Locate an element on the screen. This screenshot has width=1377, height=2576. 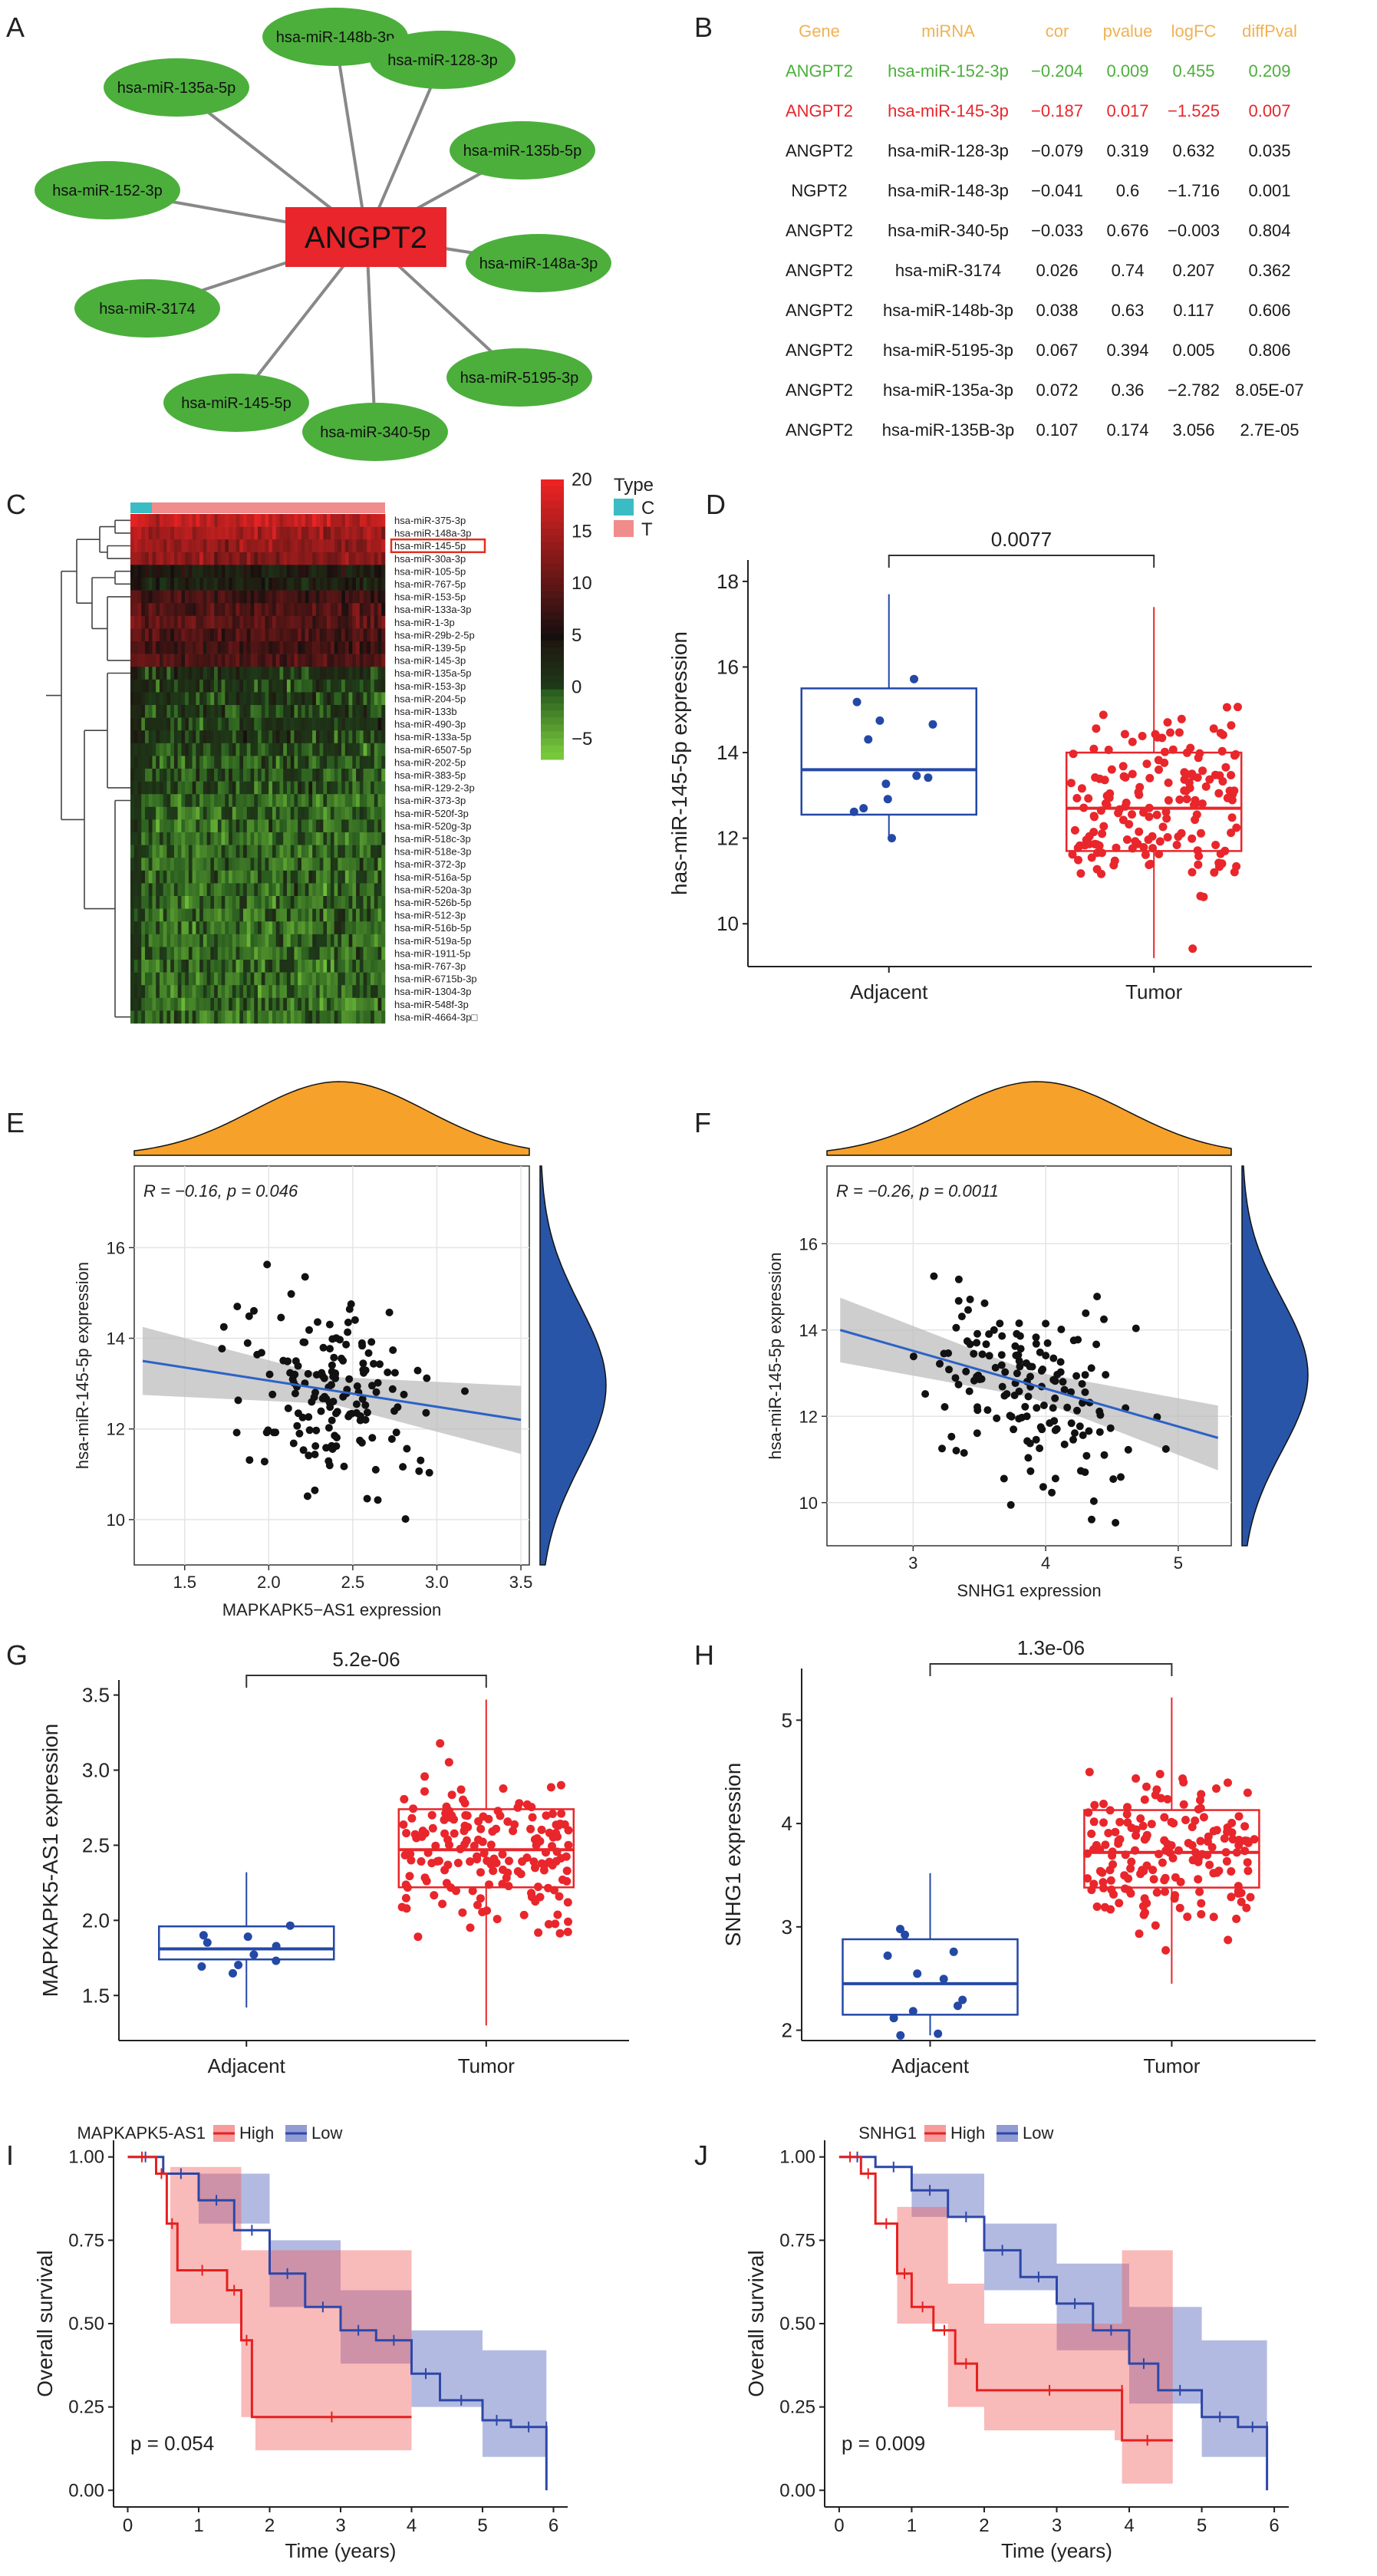
table-header-cor: cor is located at coordinates (1057, 31).